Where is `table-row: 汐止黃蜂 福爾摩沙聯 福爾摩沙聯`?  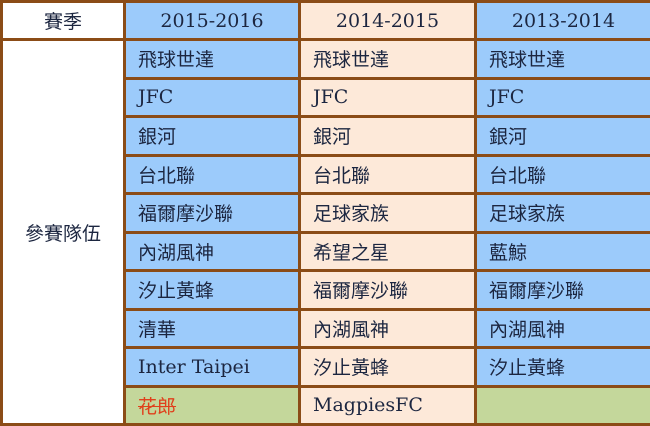 table-row: 汐止黃蜂 福爾摩沙聯 福爾摩沙聯 is located at coordinates (326, 290).